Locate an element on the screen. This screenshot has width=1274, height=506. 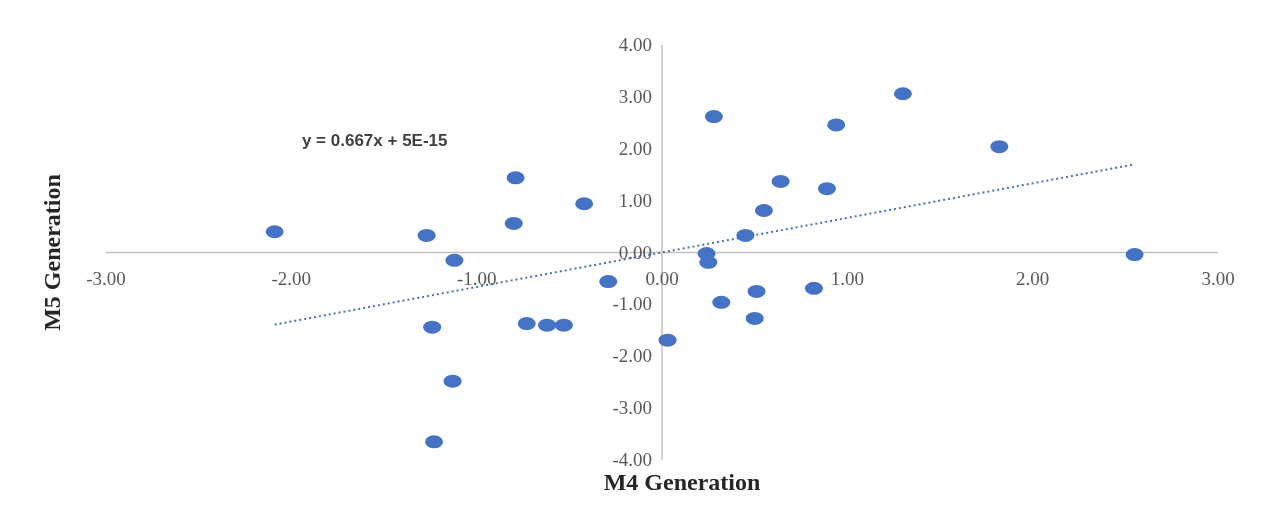
y-tick-label: 0.00 is located at coordinates (635, 252).